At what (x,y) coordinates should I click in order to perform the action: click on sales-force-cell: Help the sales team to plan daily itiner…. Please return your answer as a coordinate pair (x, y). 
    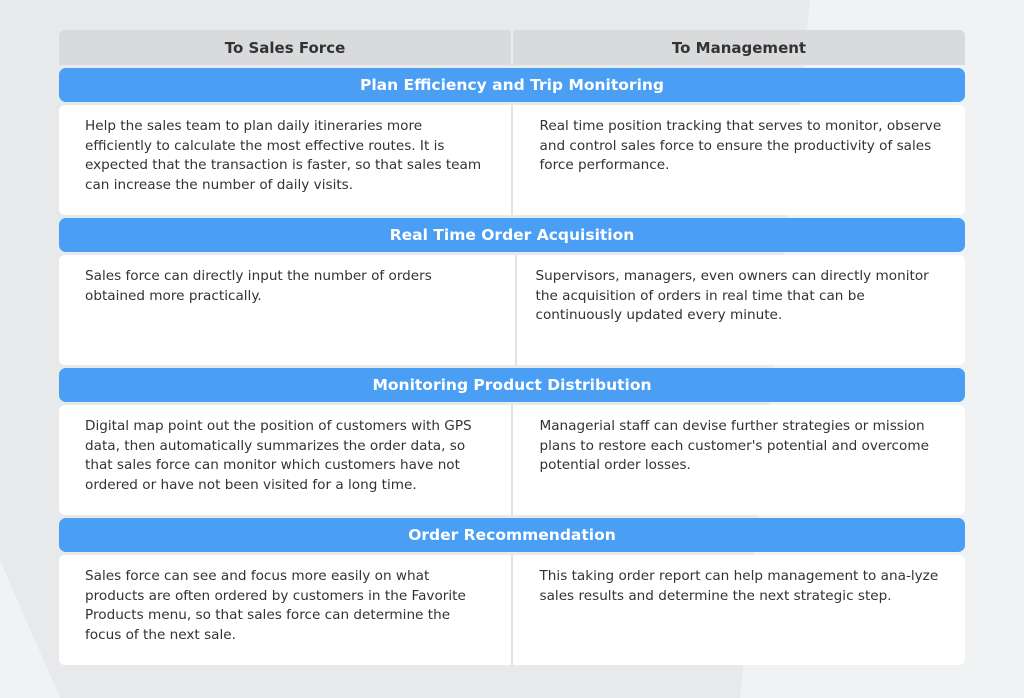
    Looking at the image, I should click on (286, 160).